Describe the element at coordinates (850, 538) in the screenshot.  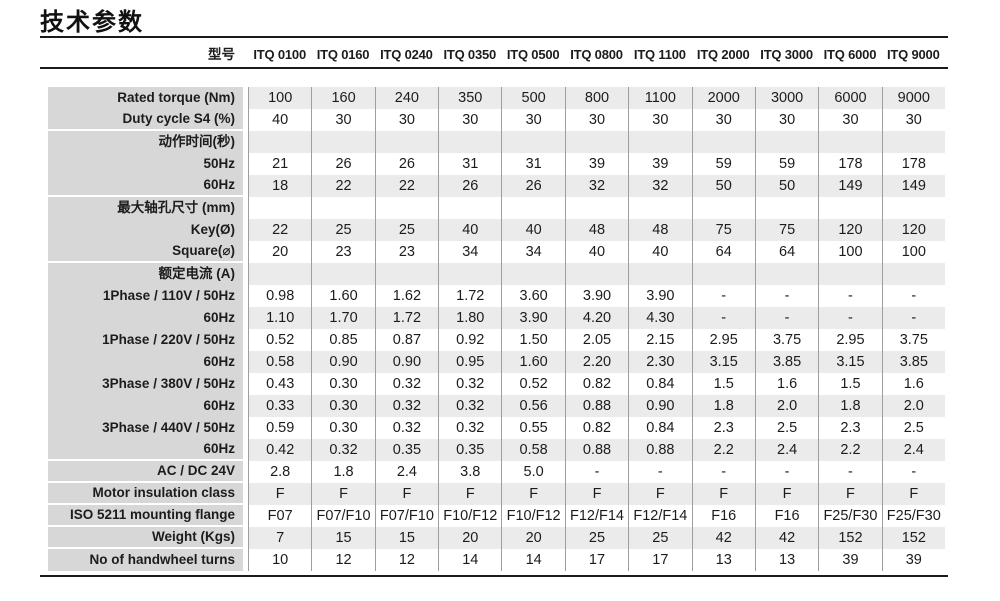
I see `table-cell: 152` at that location.